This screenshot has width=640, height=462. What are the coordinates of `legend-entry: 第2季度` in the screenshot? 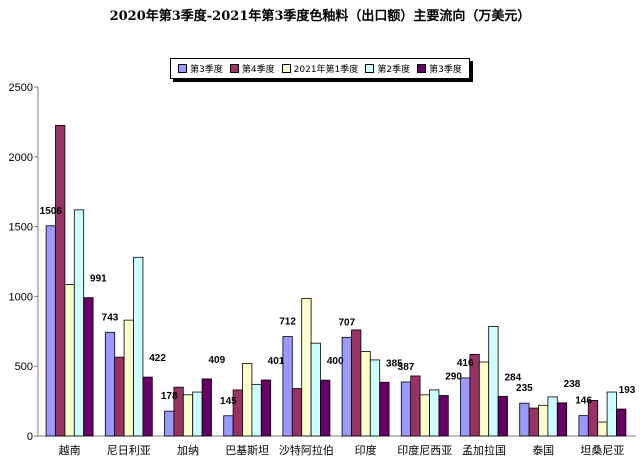 It's located at (387, 68).